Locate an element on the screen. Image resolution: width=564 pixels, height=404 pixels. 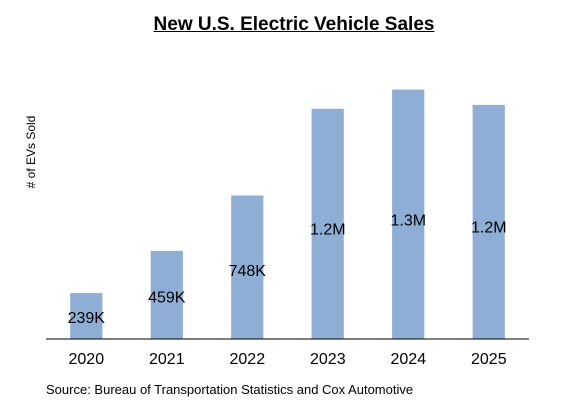
x-tick-label-2021: 2021 is located at coordinates (167, 359).